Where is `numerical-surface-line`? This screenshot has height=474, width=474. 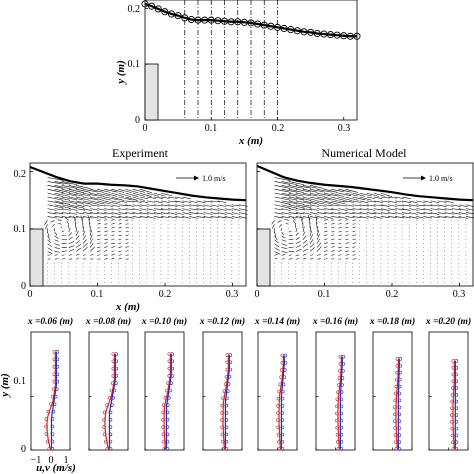
numerical-surface-line is located at coordinates (365, 183).